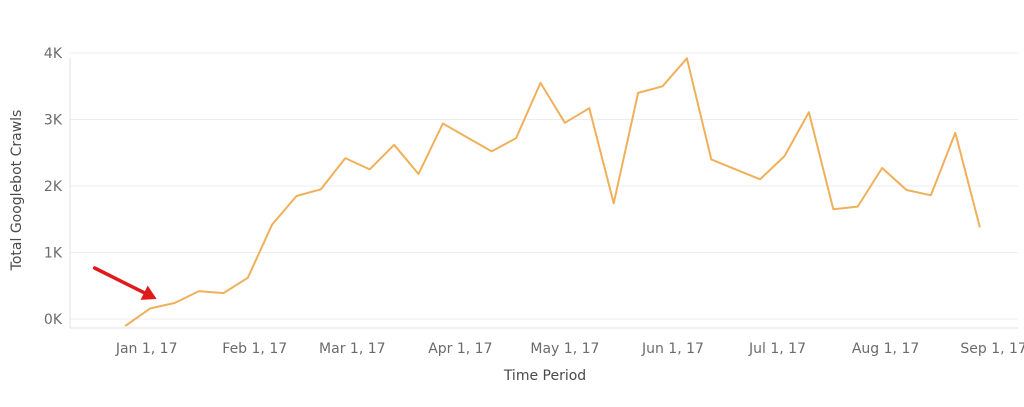 Image resolution: width=1024 pixels, height=407 pixels. What do you see at coordinates (17, 191) in the screenshot?
I see `y-axis-title: Total Googlebot Crawls` at bounding box center [17, 191].